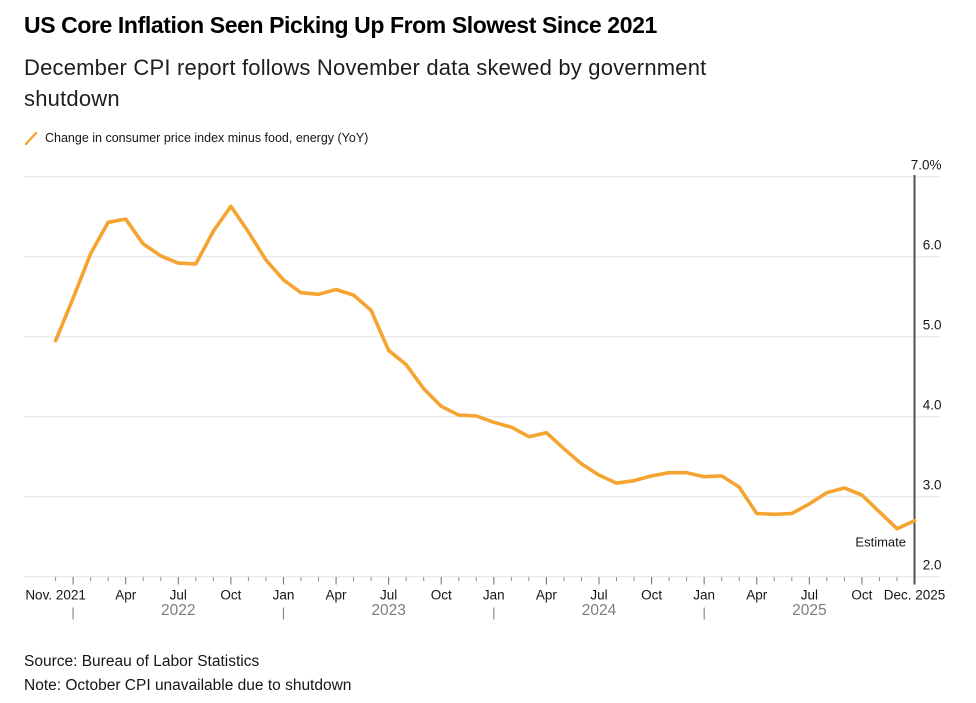 This screenshot has height=703, width=976. I want to click on subtitle-line-2: shutdown, so click(72, 98).